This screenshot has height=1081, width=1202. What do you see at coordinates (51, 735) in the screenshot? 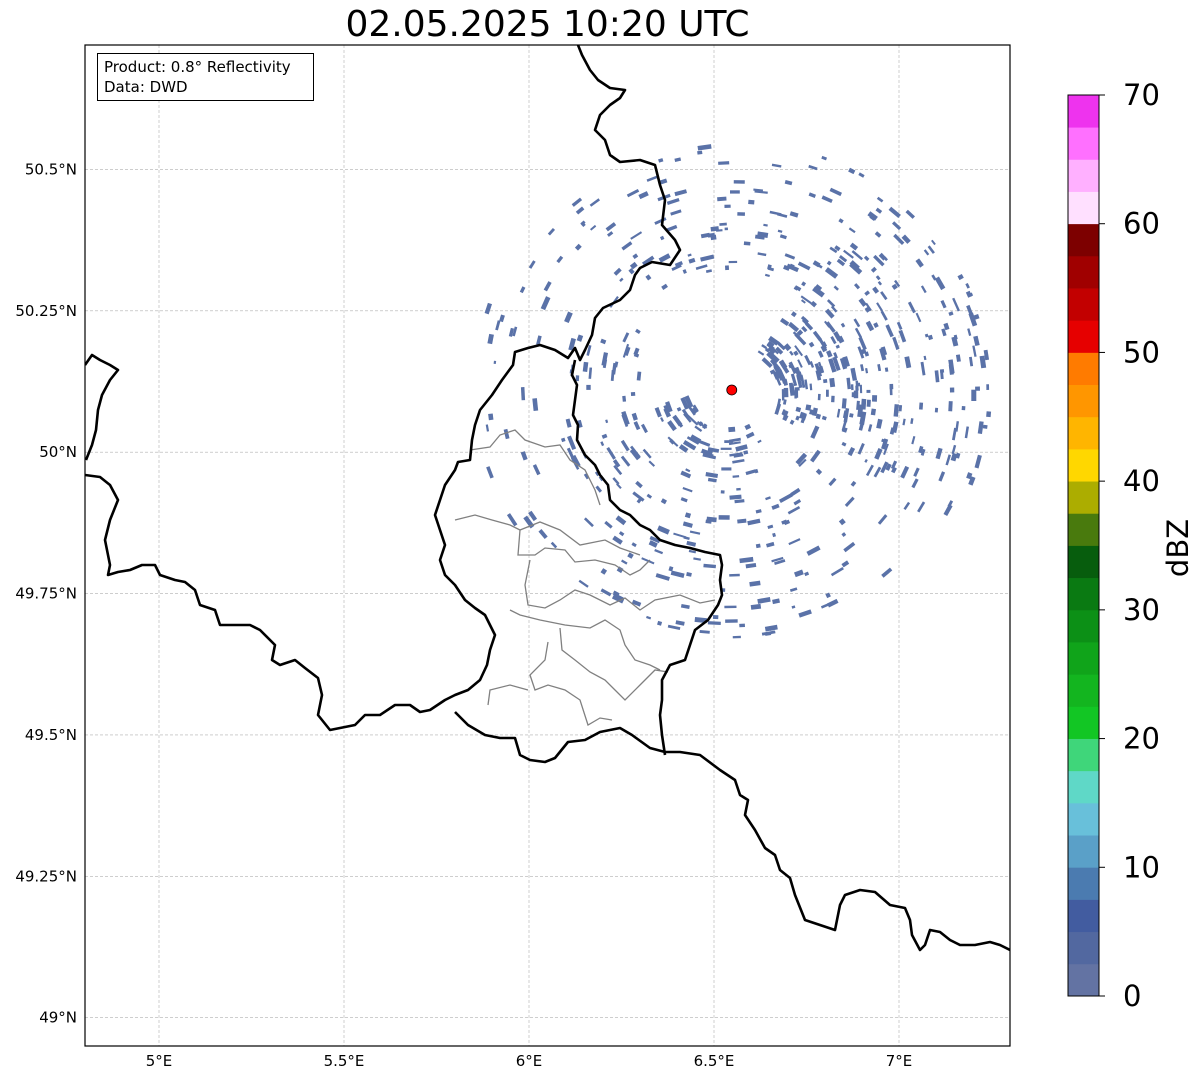
I see `y-tick-label: 49.5°N` at bounding box center [51, 735].